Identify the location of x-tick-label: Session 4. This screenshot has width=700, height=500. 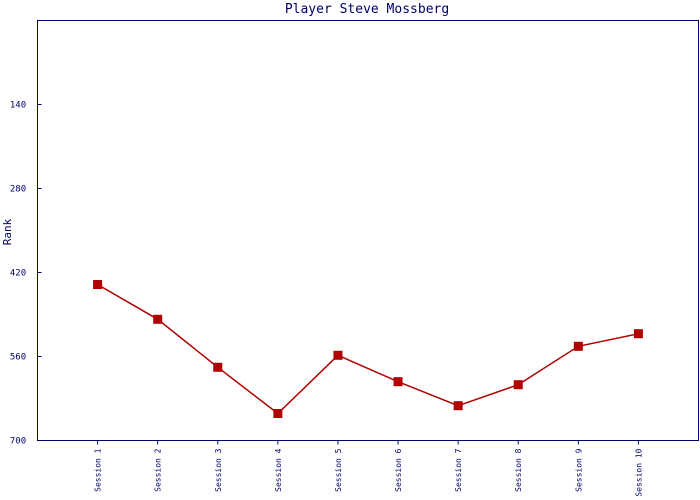
(278, 470).